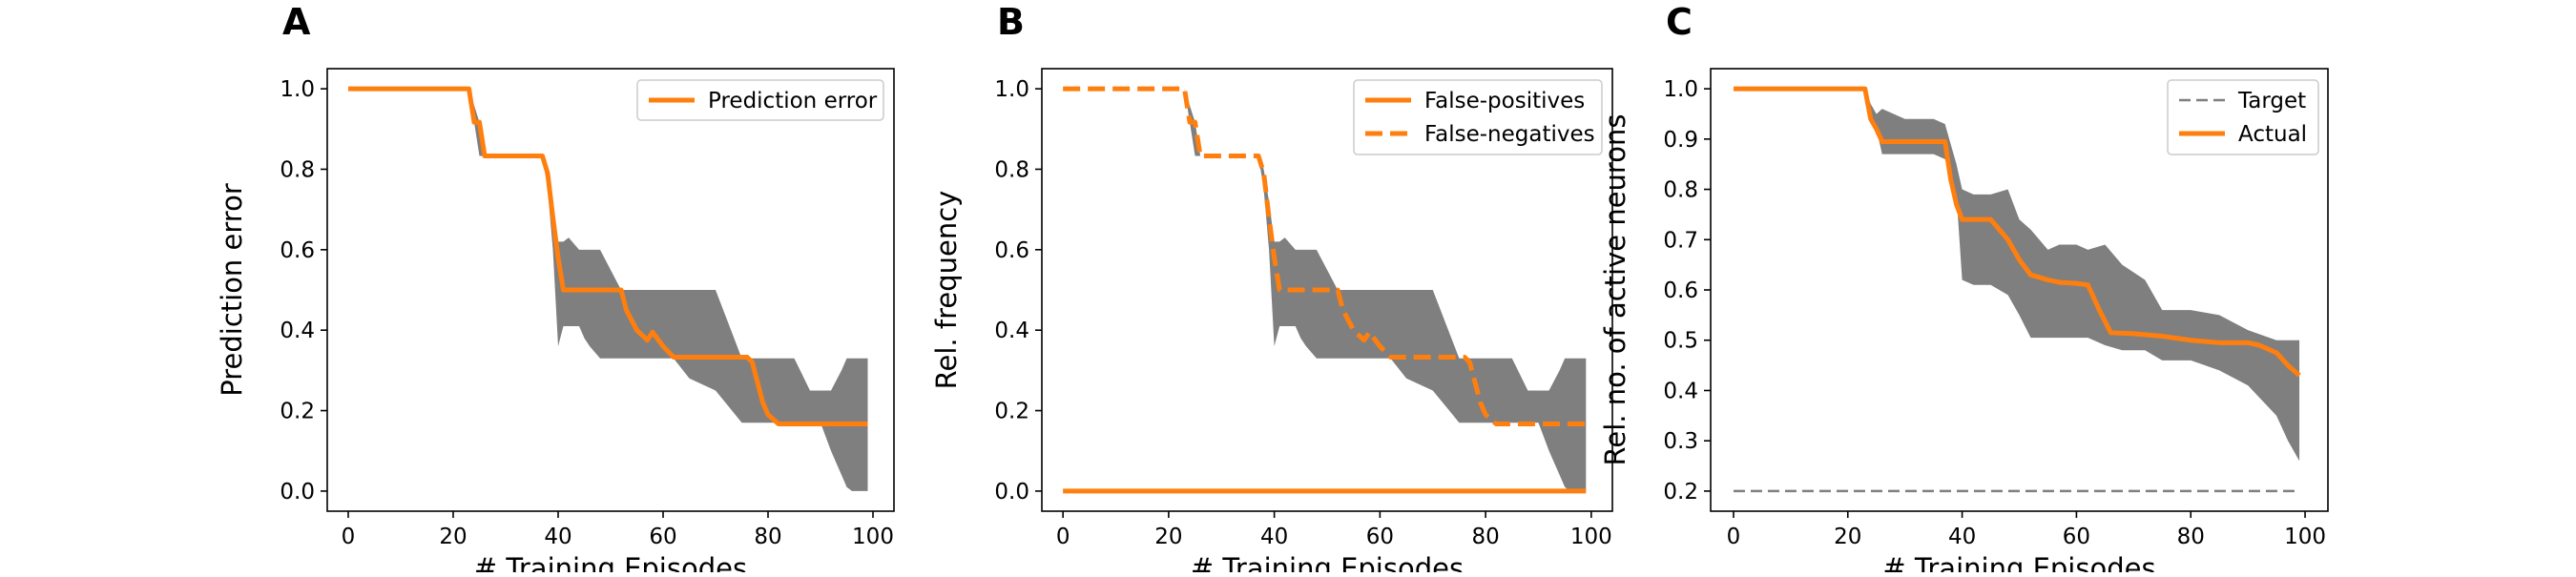  Describe the element at coordinates (2272, 134) in the screenshot. I see `legend-label: Actual` at that location.